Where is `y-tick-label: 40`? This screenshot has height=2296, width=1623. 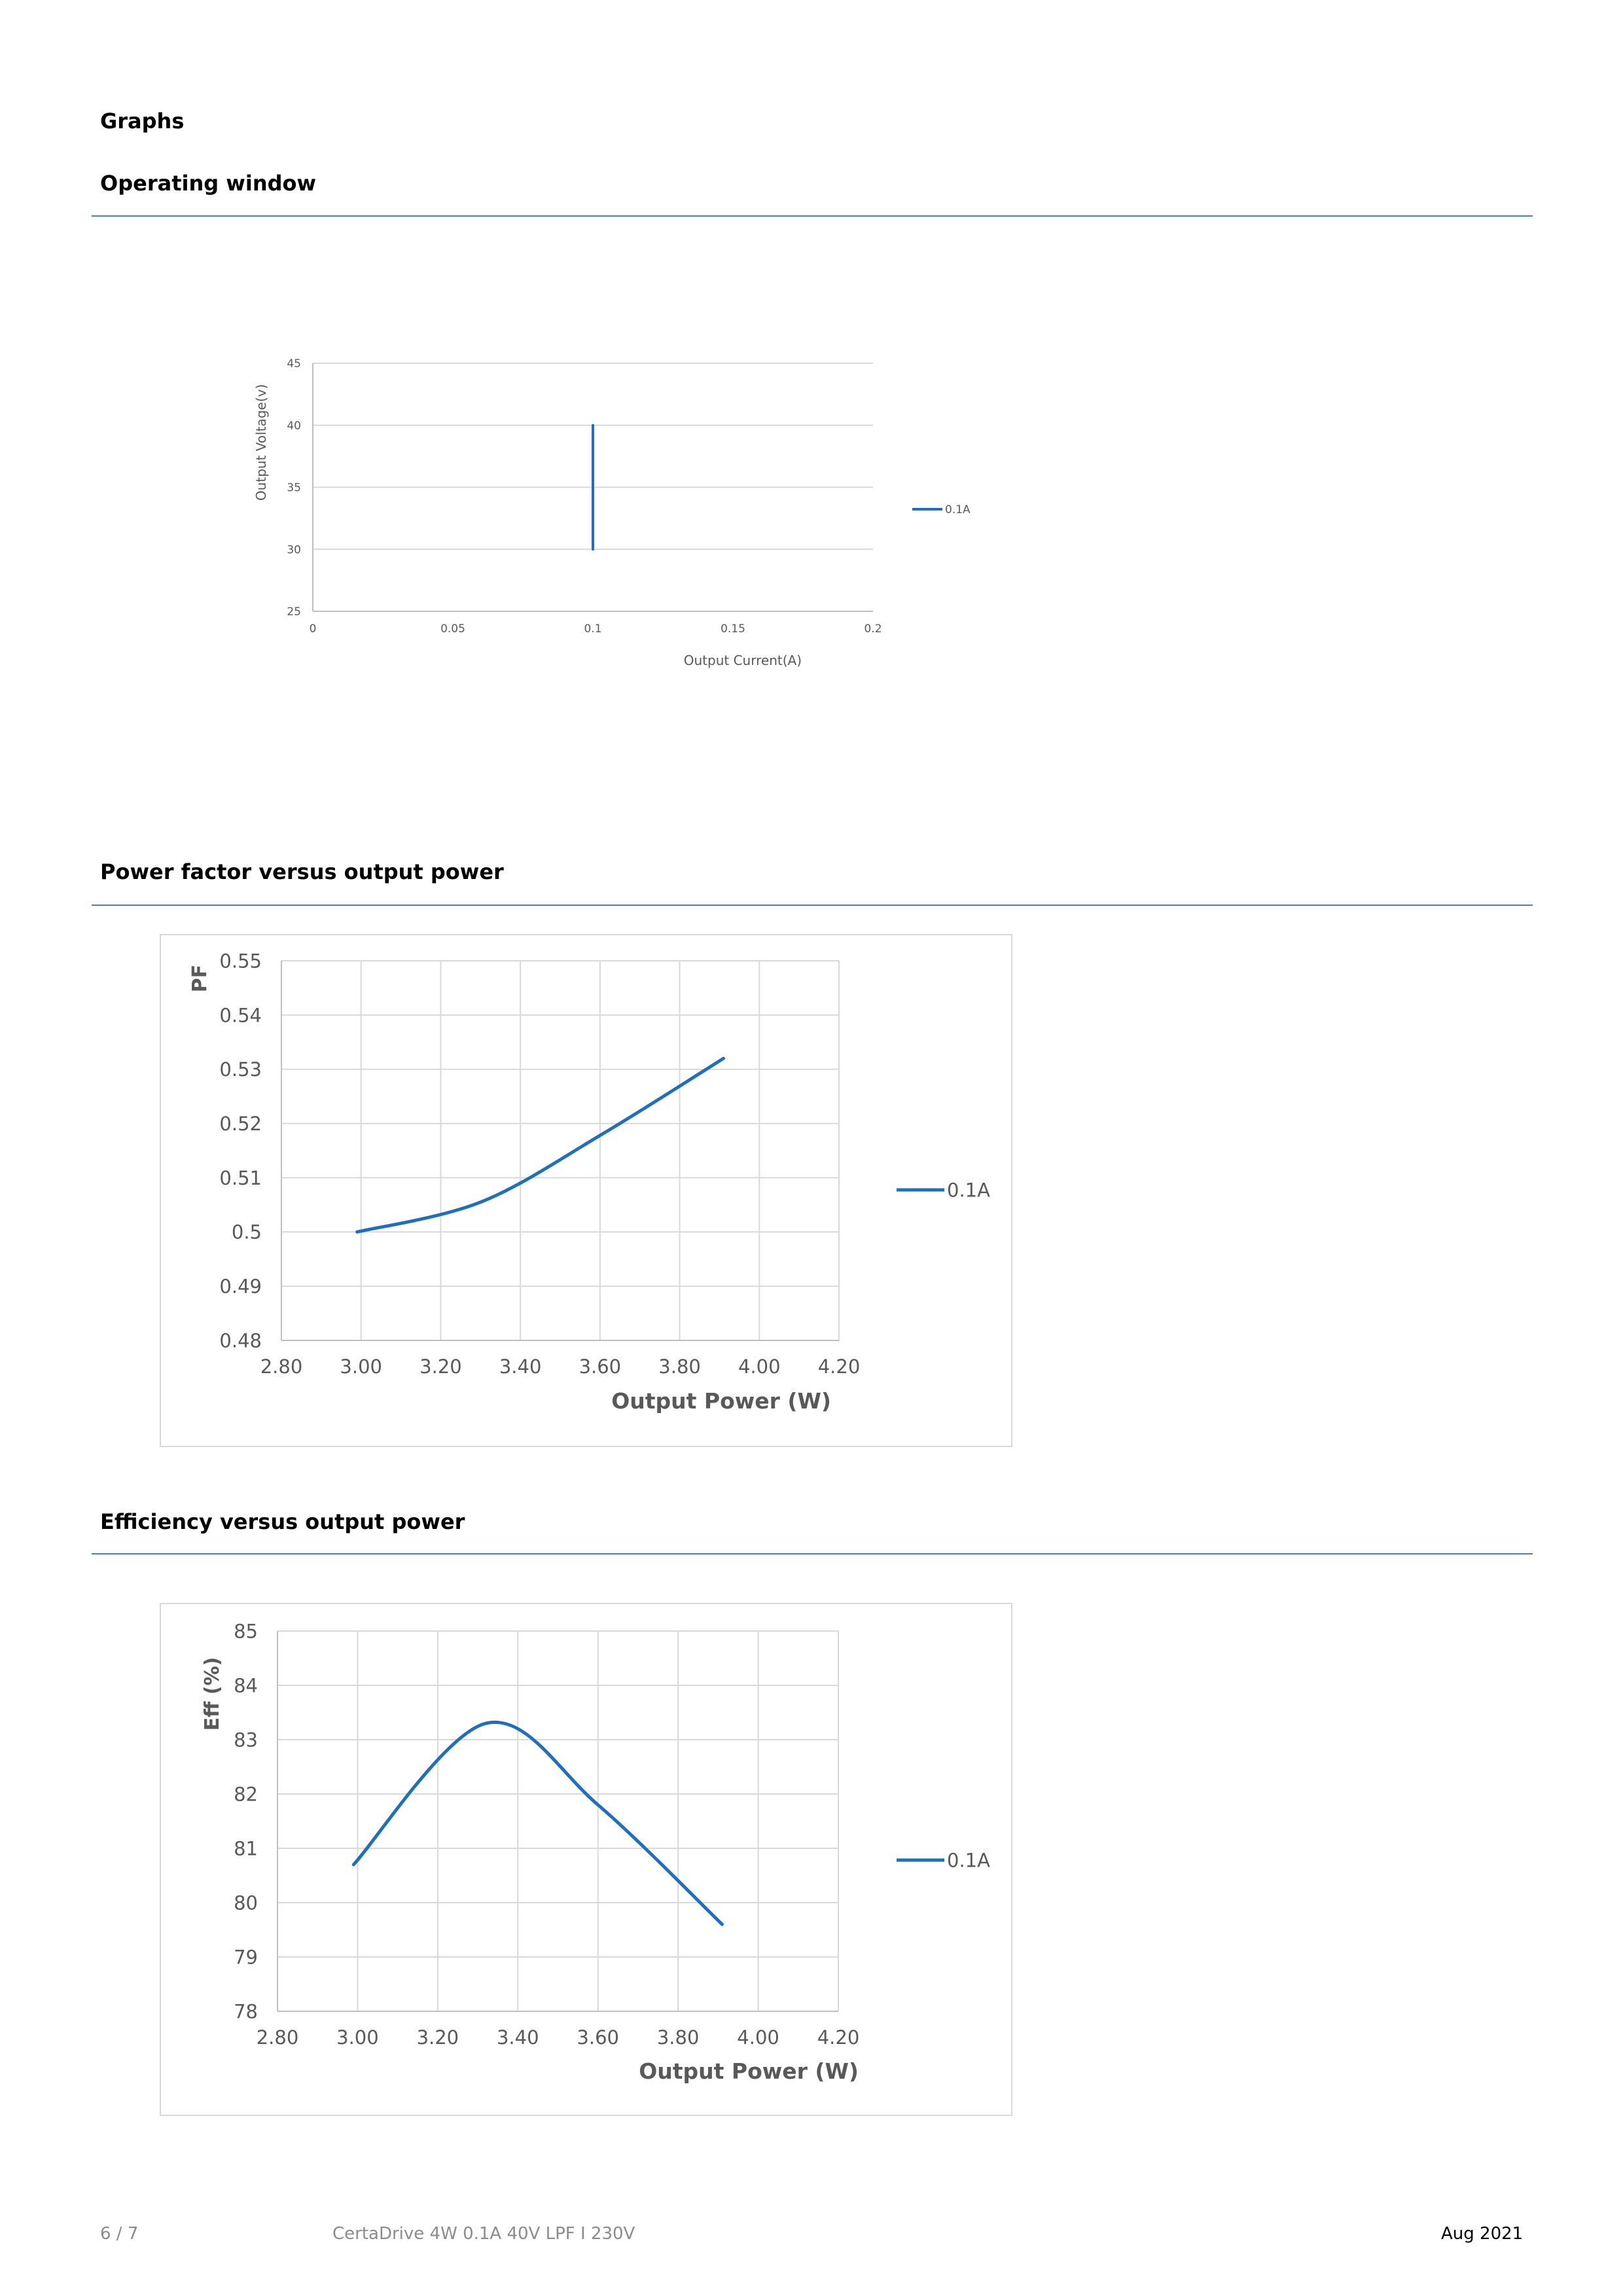 y-tick-label: 40 is located at coordinates (294, 426).